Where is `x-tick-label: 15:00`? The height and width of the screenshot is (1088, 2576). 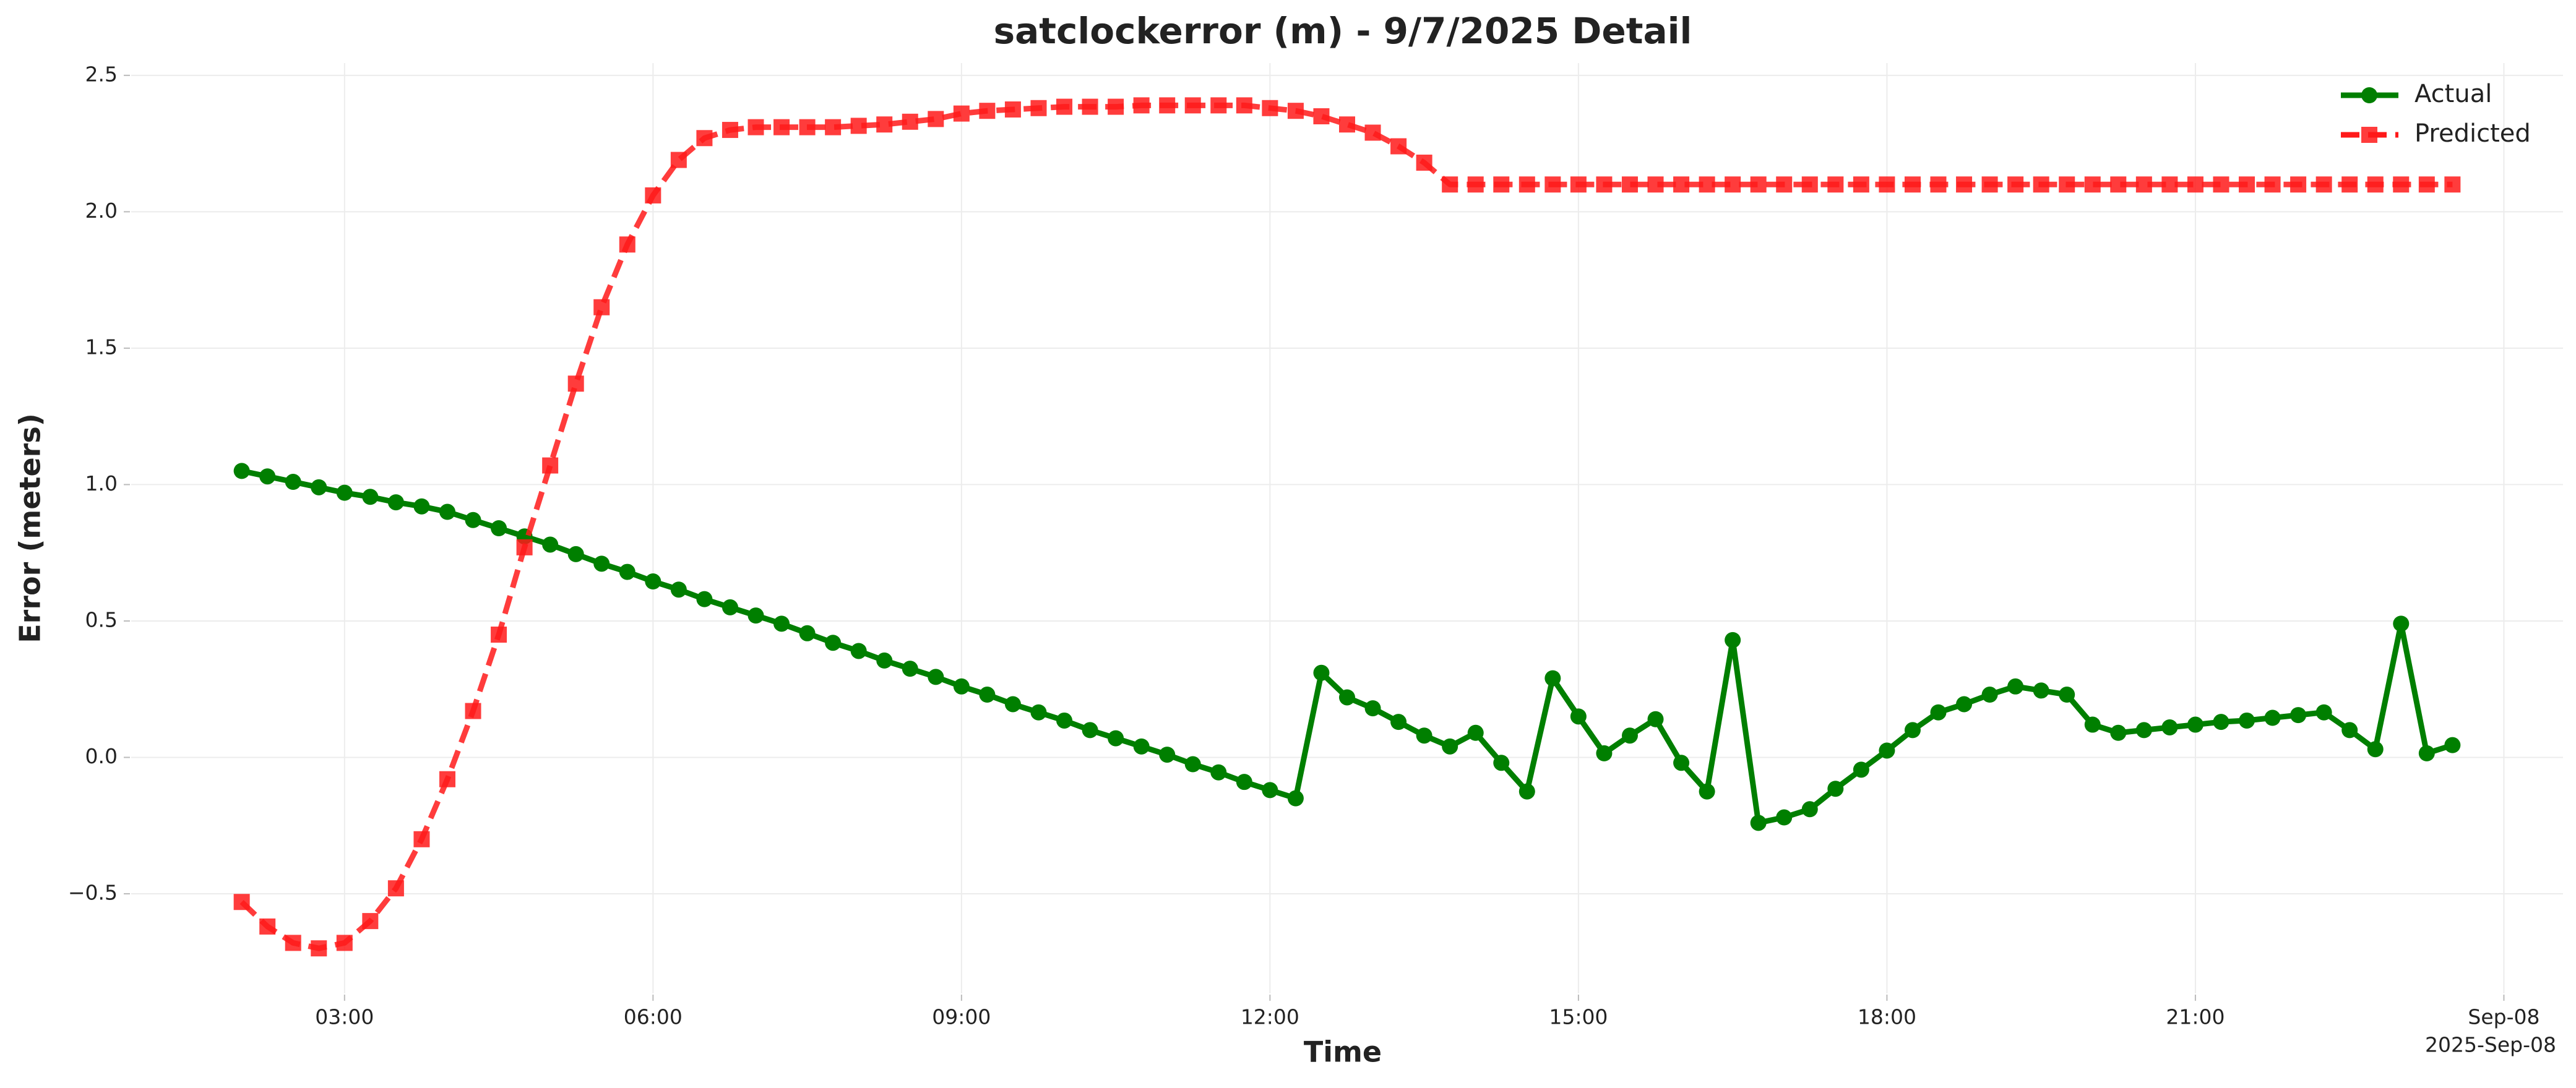
x-tick-label: 15:00 is located at coordinates (1578, 1017).